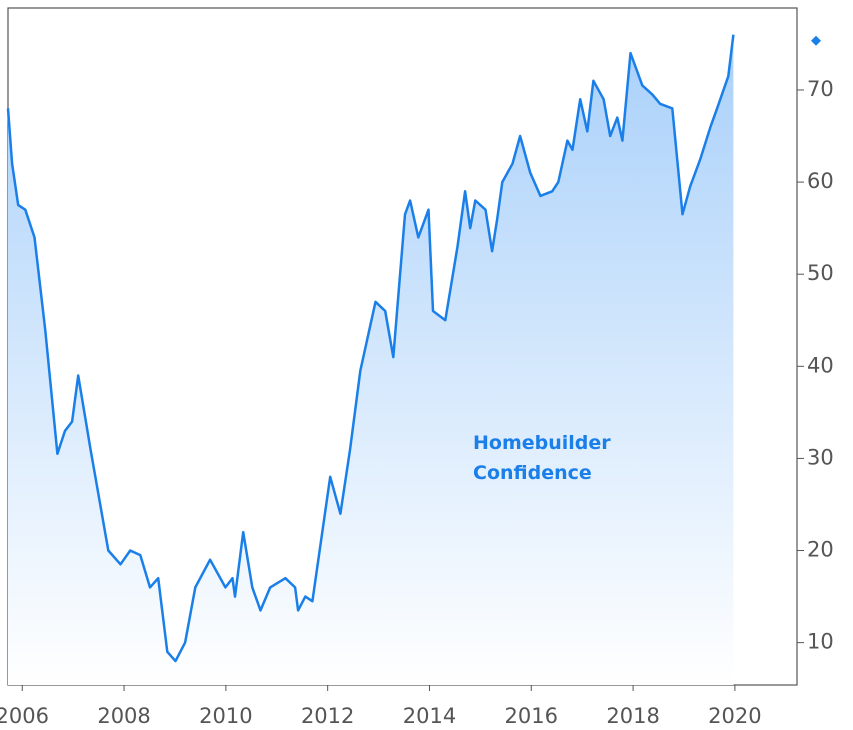 The height and width of the screenshot is (730, 853). What do you see at coordinates (820, 457) in the screenshot?
I see `y-tick-label: 30` at bounding box center [820, 457].